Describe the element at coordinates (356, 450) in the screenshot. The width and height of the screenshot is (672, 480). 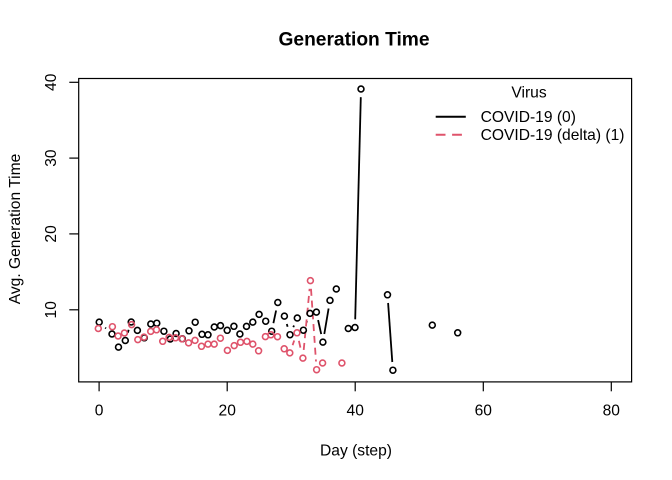
I see `svg-text: Day (step)` at that location.